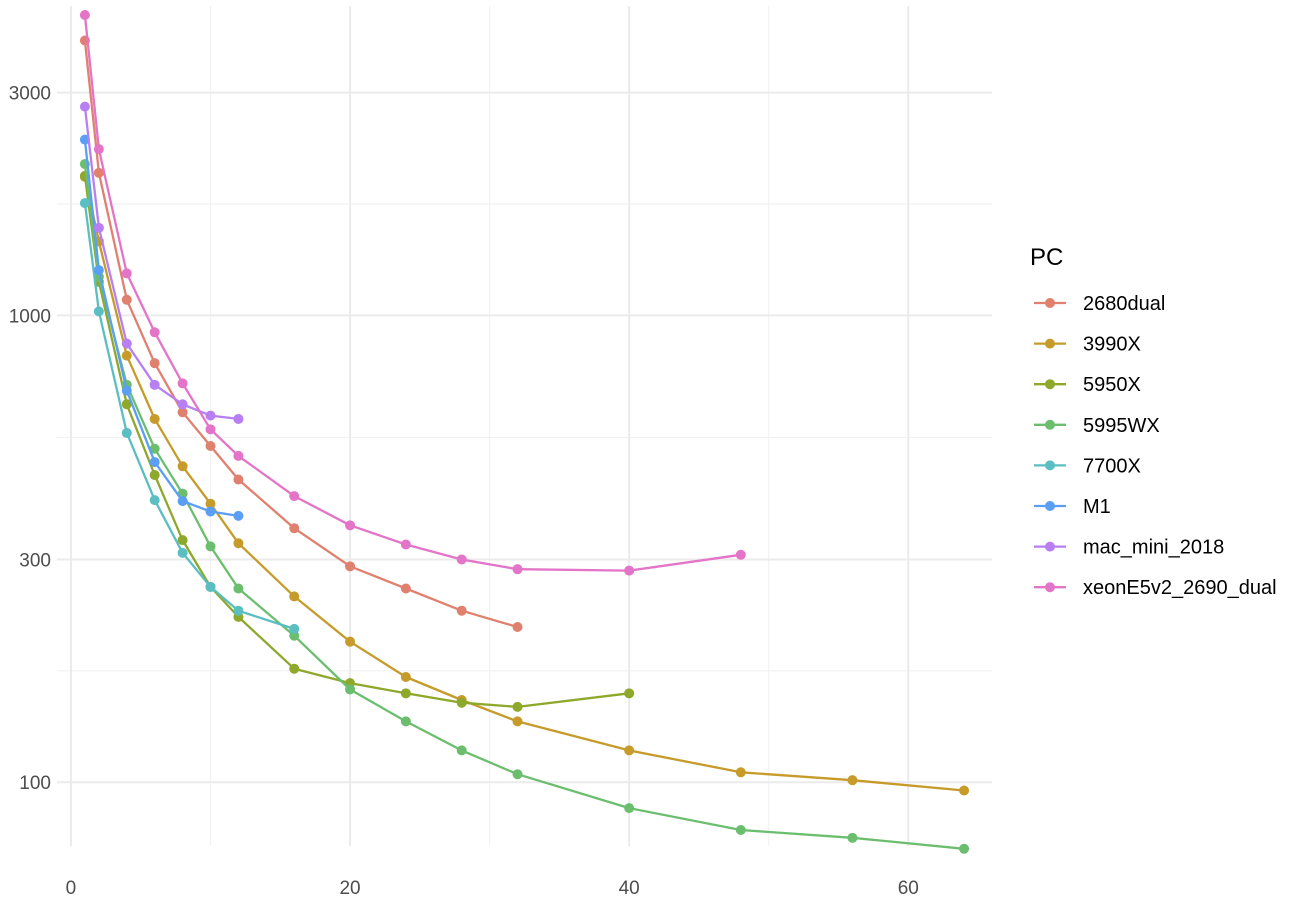  I want to click on y-tick-label: 100, so click(35, 783).